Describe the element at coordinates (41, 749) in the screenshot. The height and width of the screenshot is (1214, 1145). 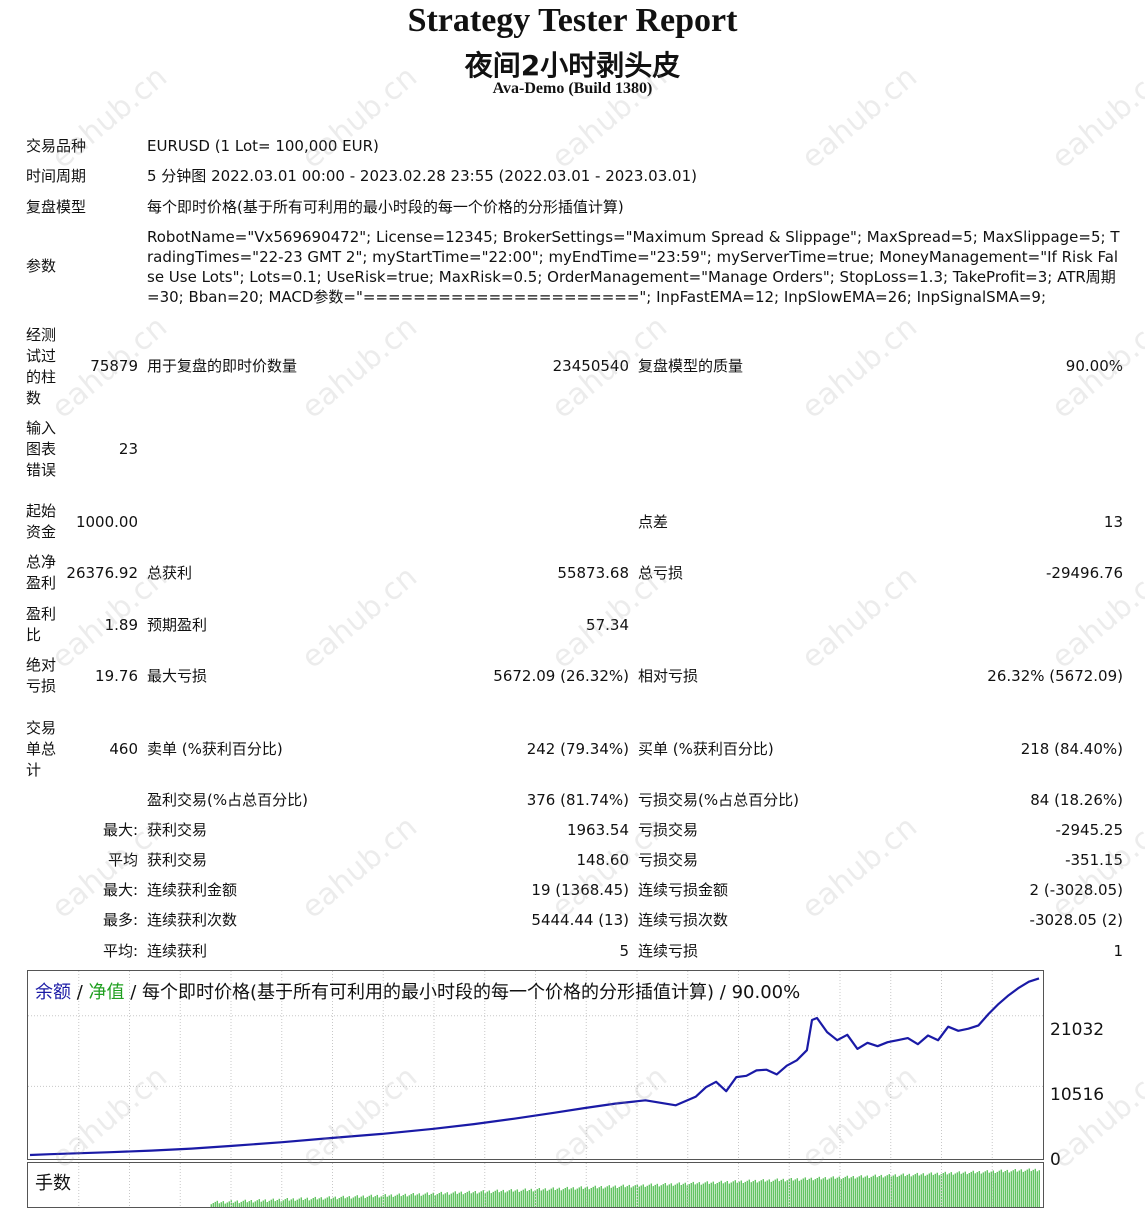
I see `trades-label: 交易 单总 计` at that location.